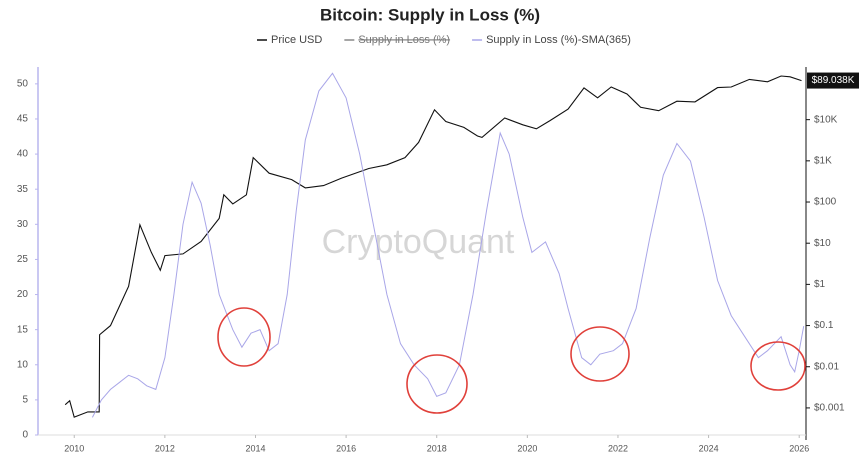  I want to click on y-tick-label: 0, so click(25, 435).